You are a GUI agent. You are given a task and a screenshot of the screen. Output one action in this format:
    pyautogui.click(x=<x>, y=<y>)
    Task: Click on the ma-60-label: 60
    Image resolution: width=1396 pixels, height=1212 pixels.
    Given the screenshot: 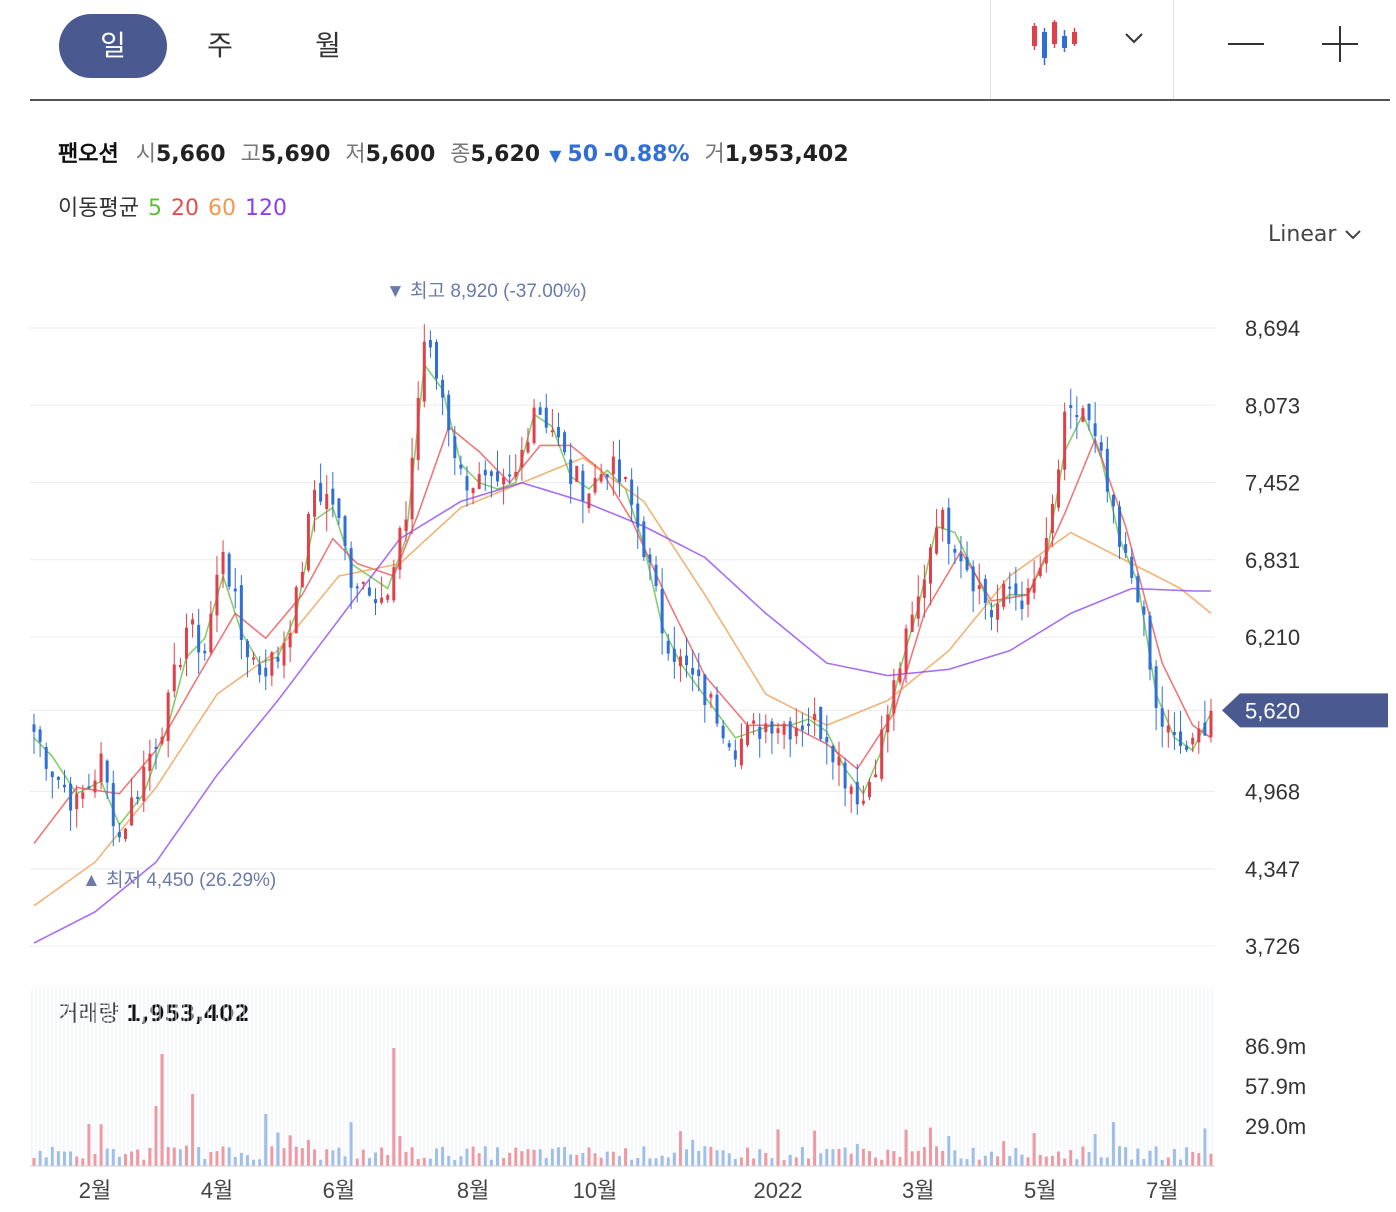 What is the action you would take?
    pyautogui.click(x=221, y=208)
    